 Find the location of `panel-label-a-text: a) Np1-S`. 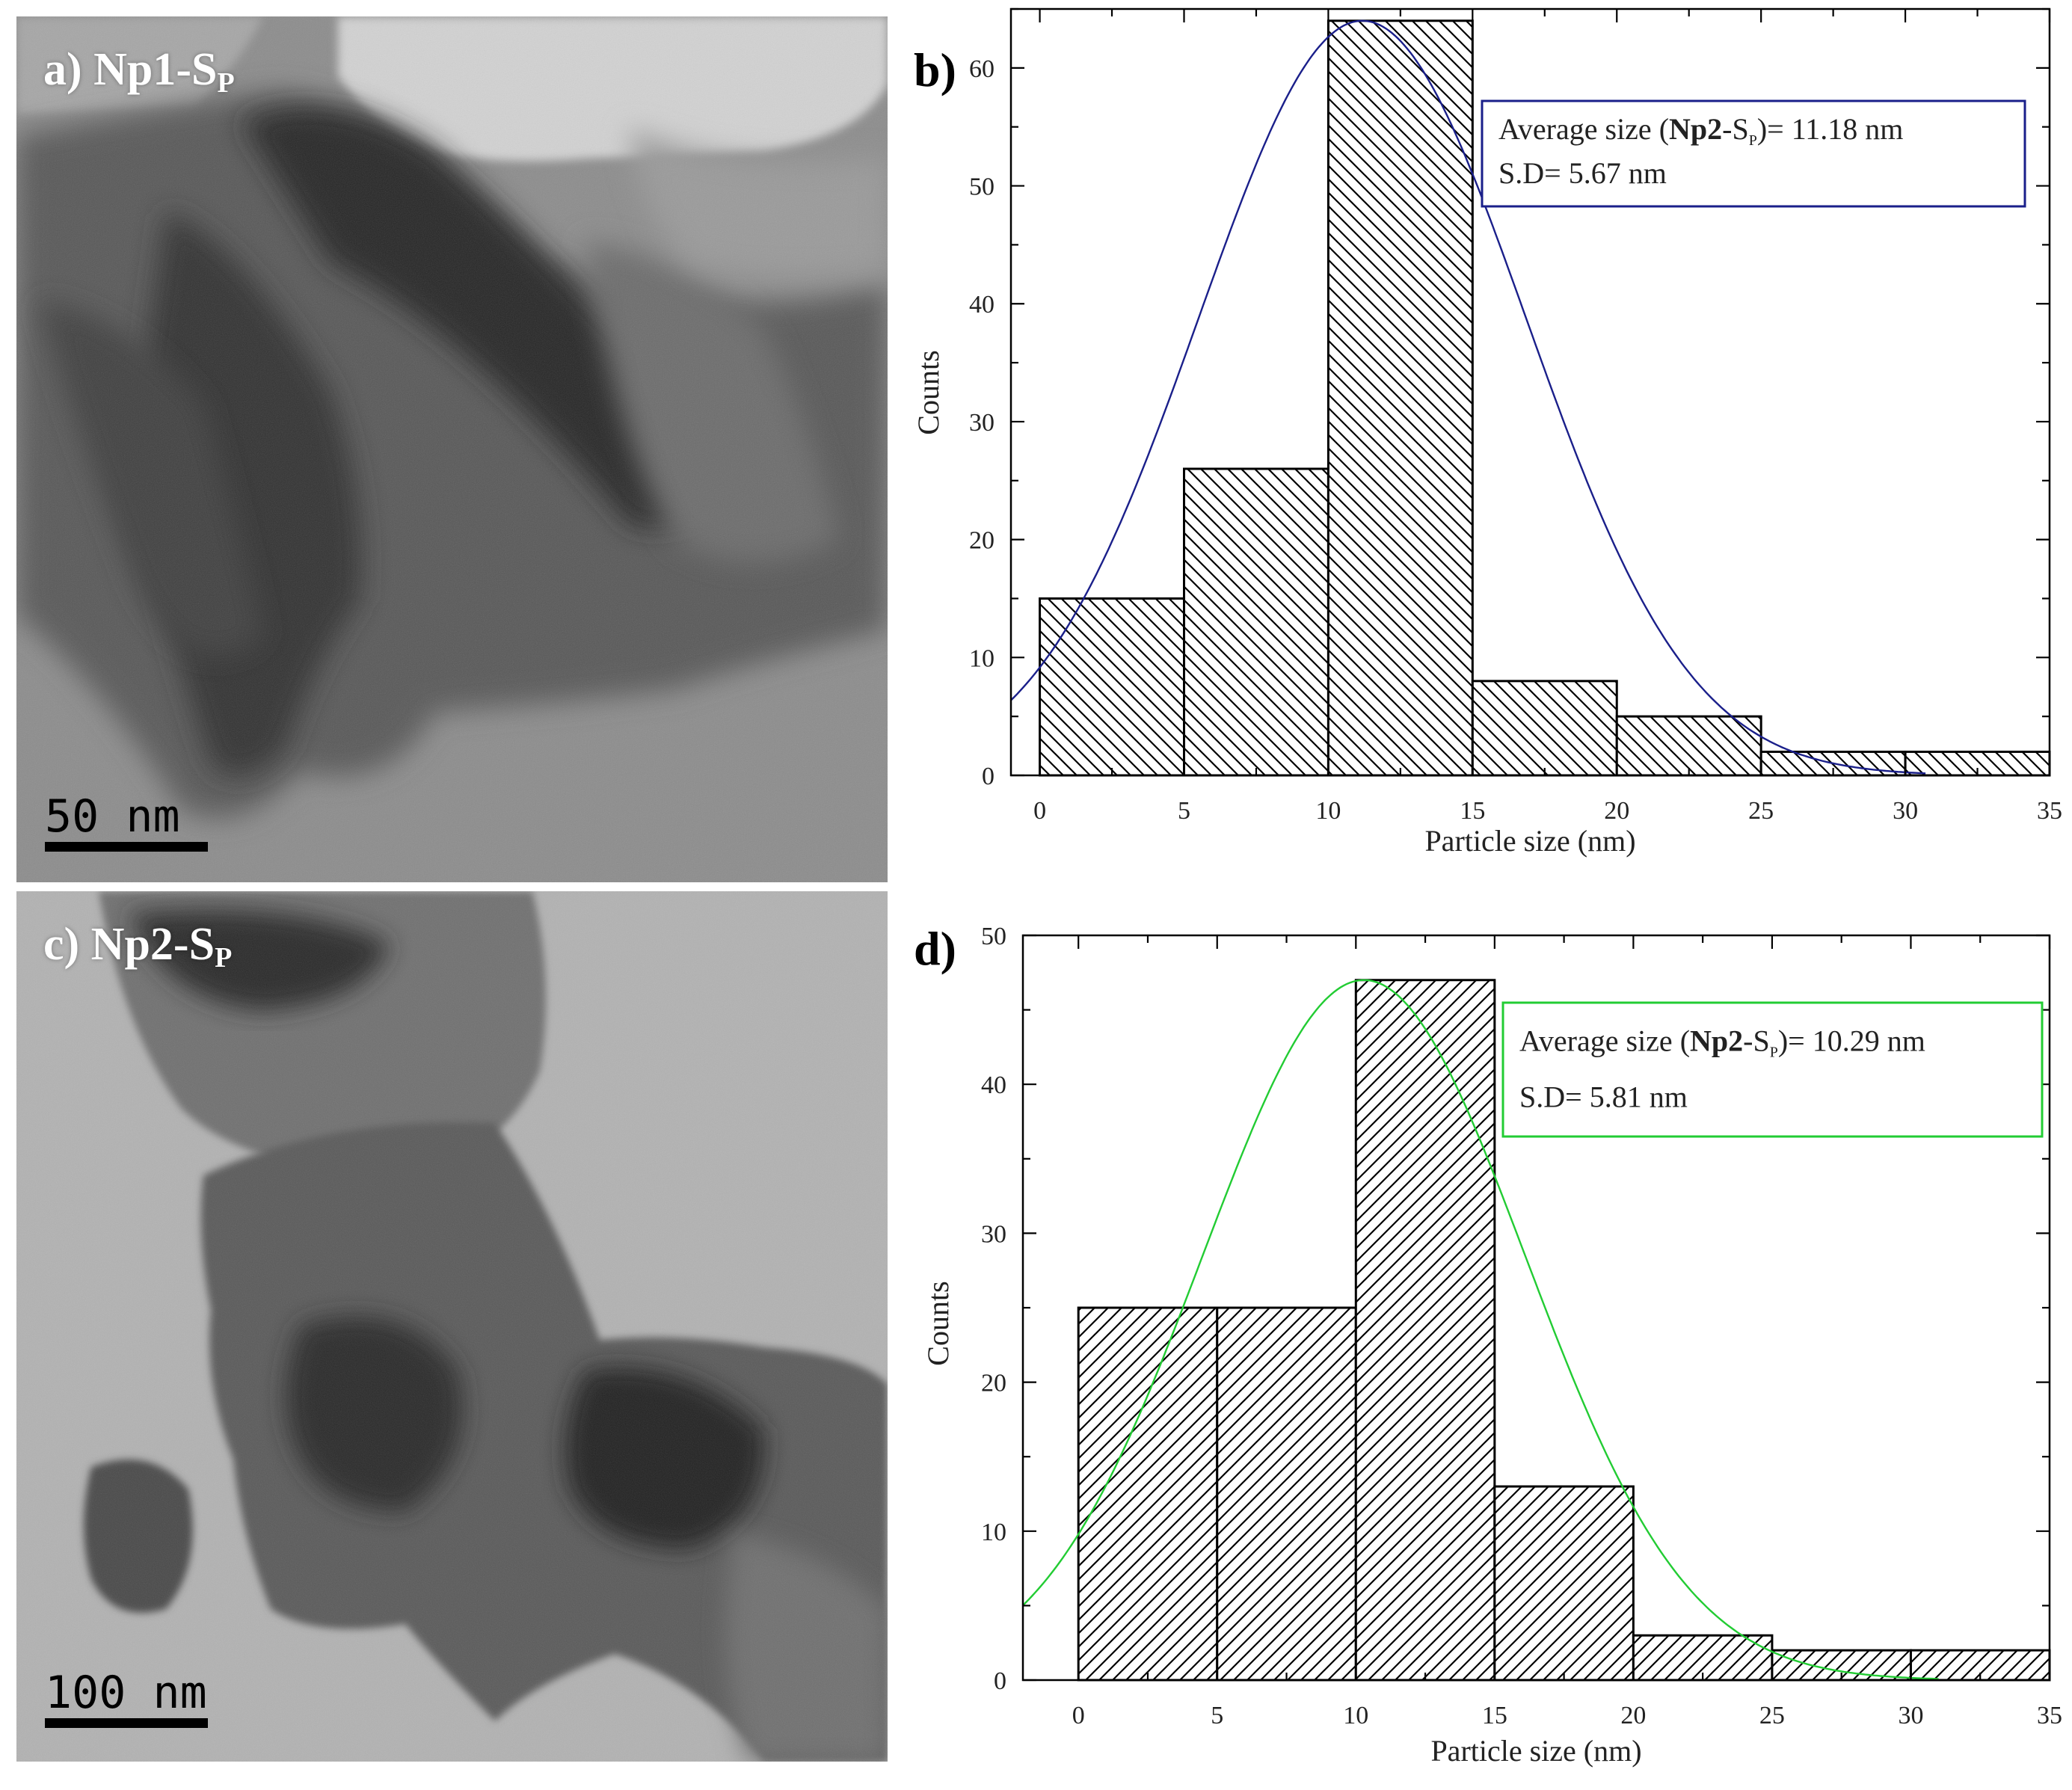

panel-label-a-text: a) Np1-S is located at coordinates (130, 69).